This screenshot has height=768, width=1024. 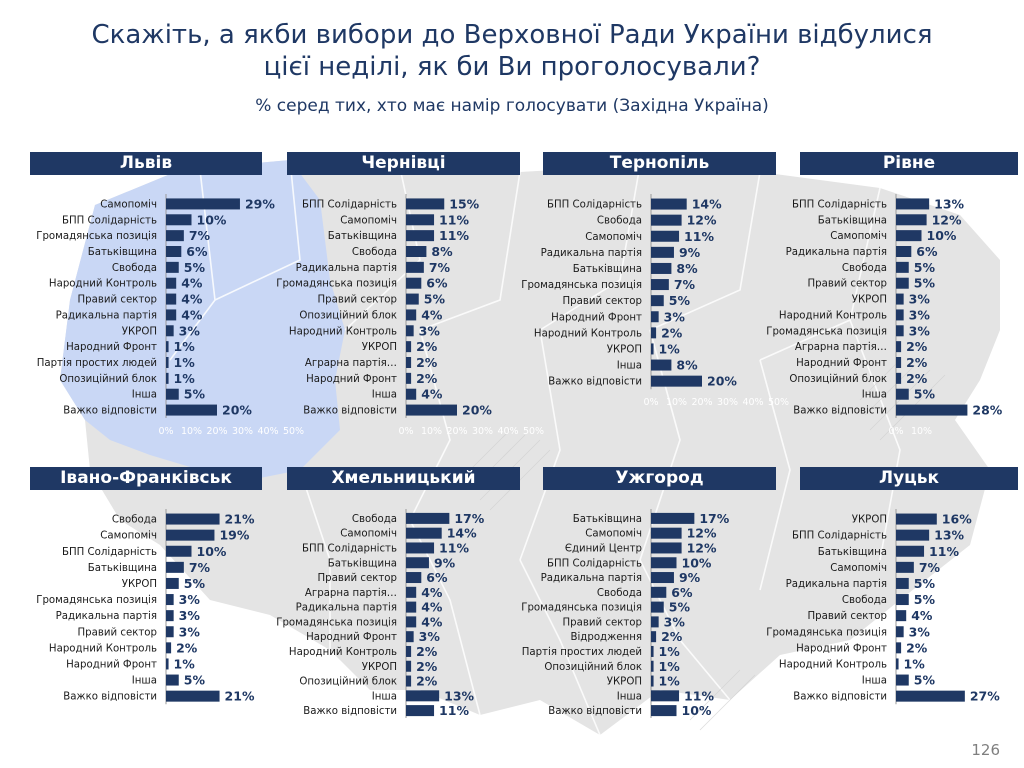 I want to click on city-header-lutsk: Луцьк, so click(x=909, y=478).